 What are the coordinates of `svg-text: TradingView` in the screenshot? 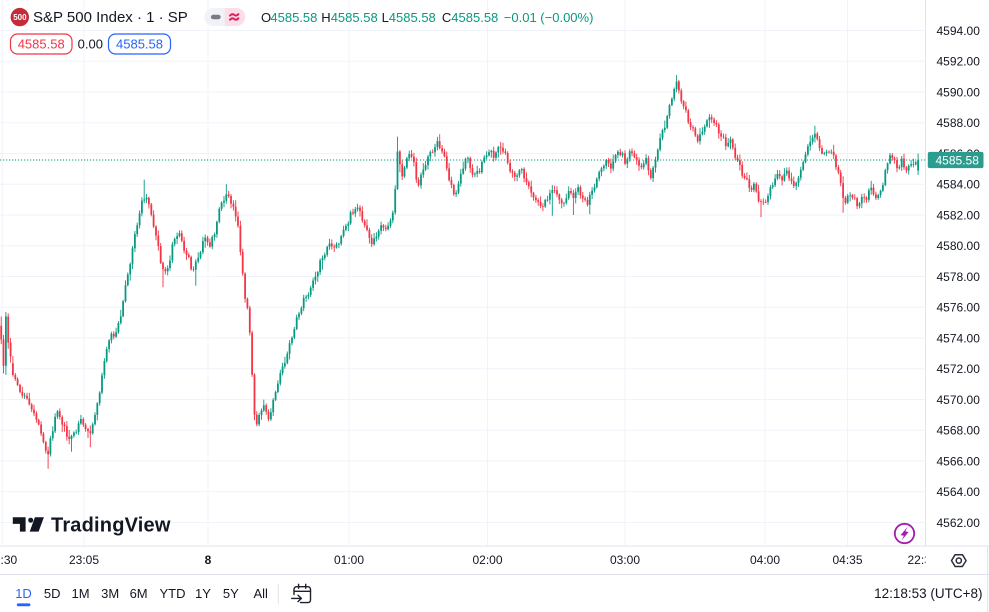 It's located at (111, 526).